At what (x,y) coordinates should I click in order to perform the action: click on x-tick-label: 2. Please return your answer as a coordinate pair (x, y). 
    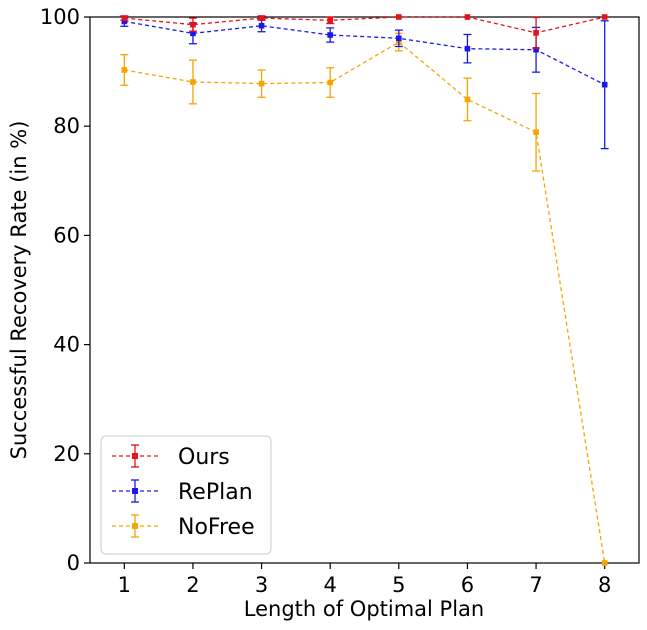
    Looking at the image, I should click on (192, 585).